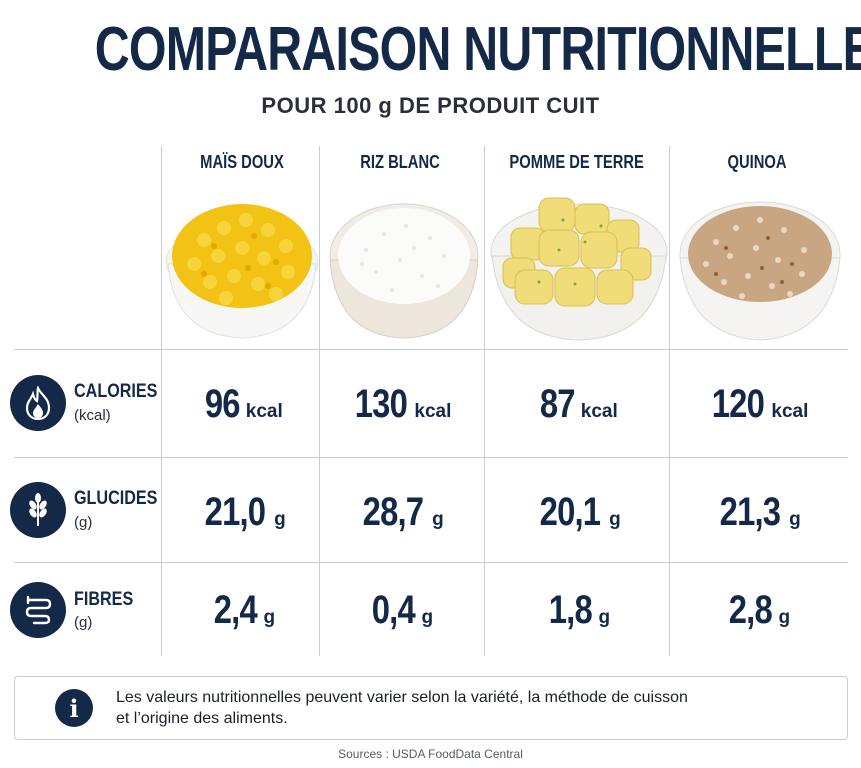 This screenshot has height=768, width=861. I want to click on value-cell: 21,0 g, so click(242, 512).